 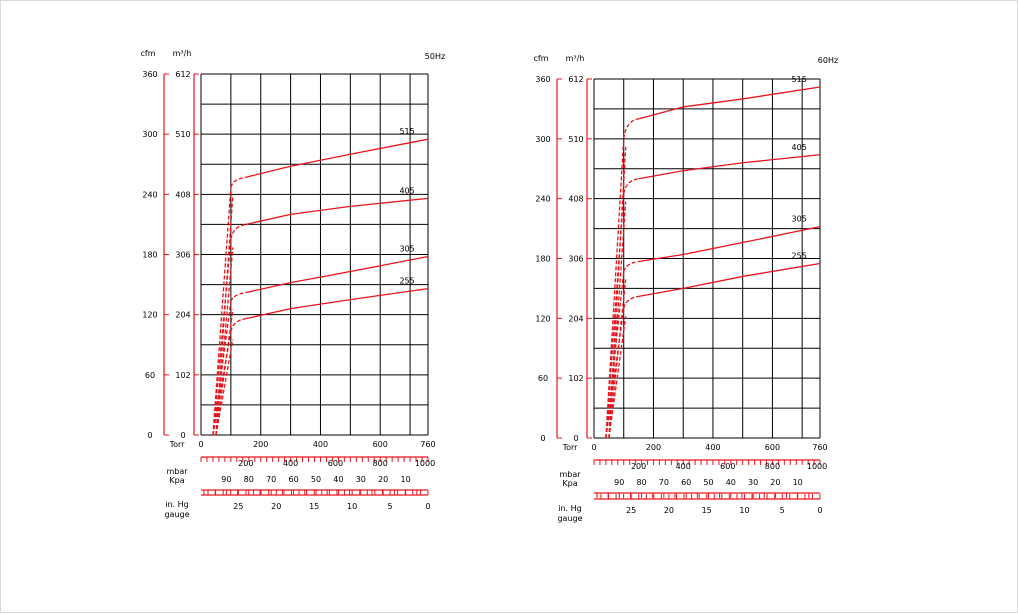 I want to click on kpa-tick-label: 70, so click(x=664, y=482).